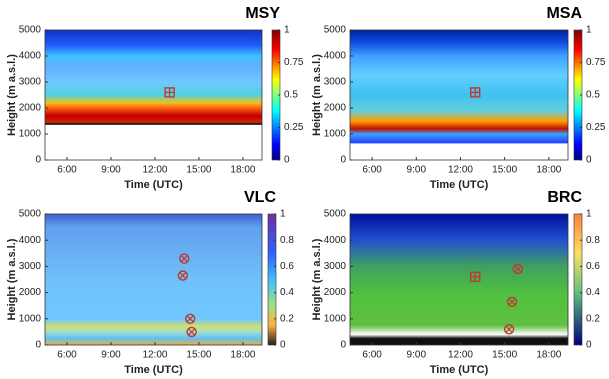 Image resolution: width=609 pixels, height=379 pixels. What do you see at coordinates (596, 62) in the screenshot?
I see `colorbar-tick-label: 0.75` at bounding box center [596, 62].